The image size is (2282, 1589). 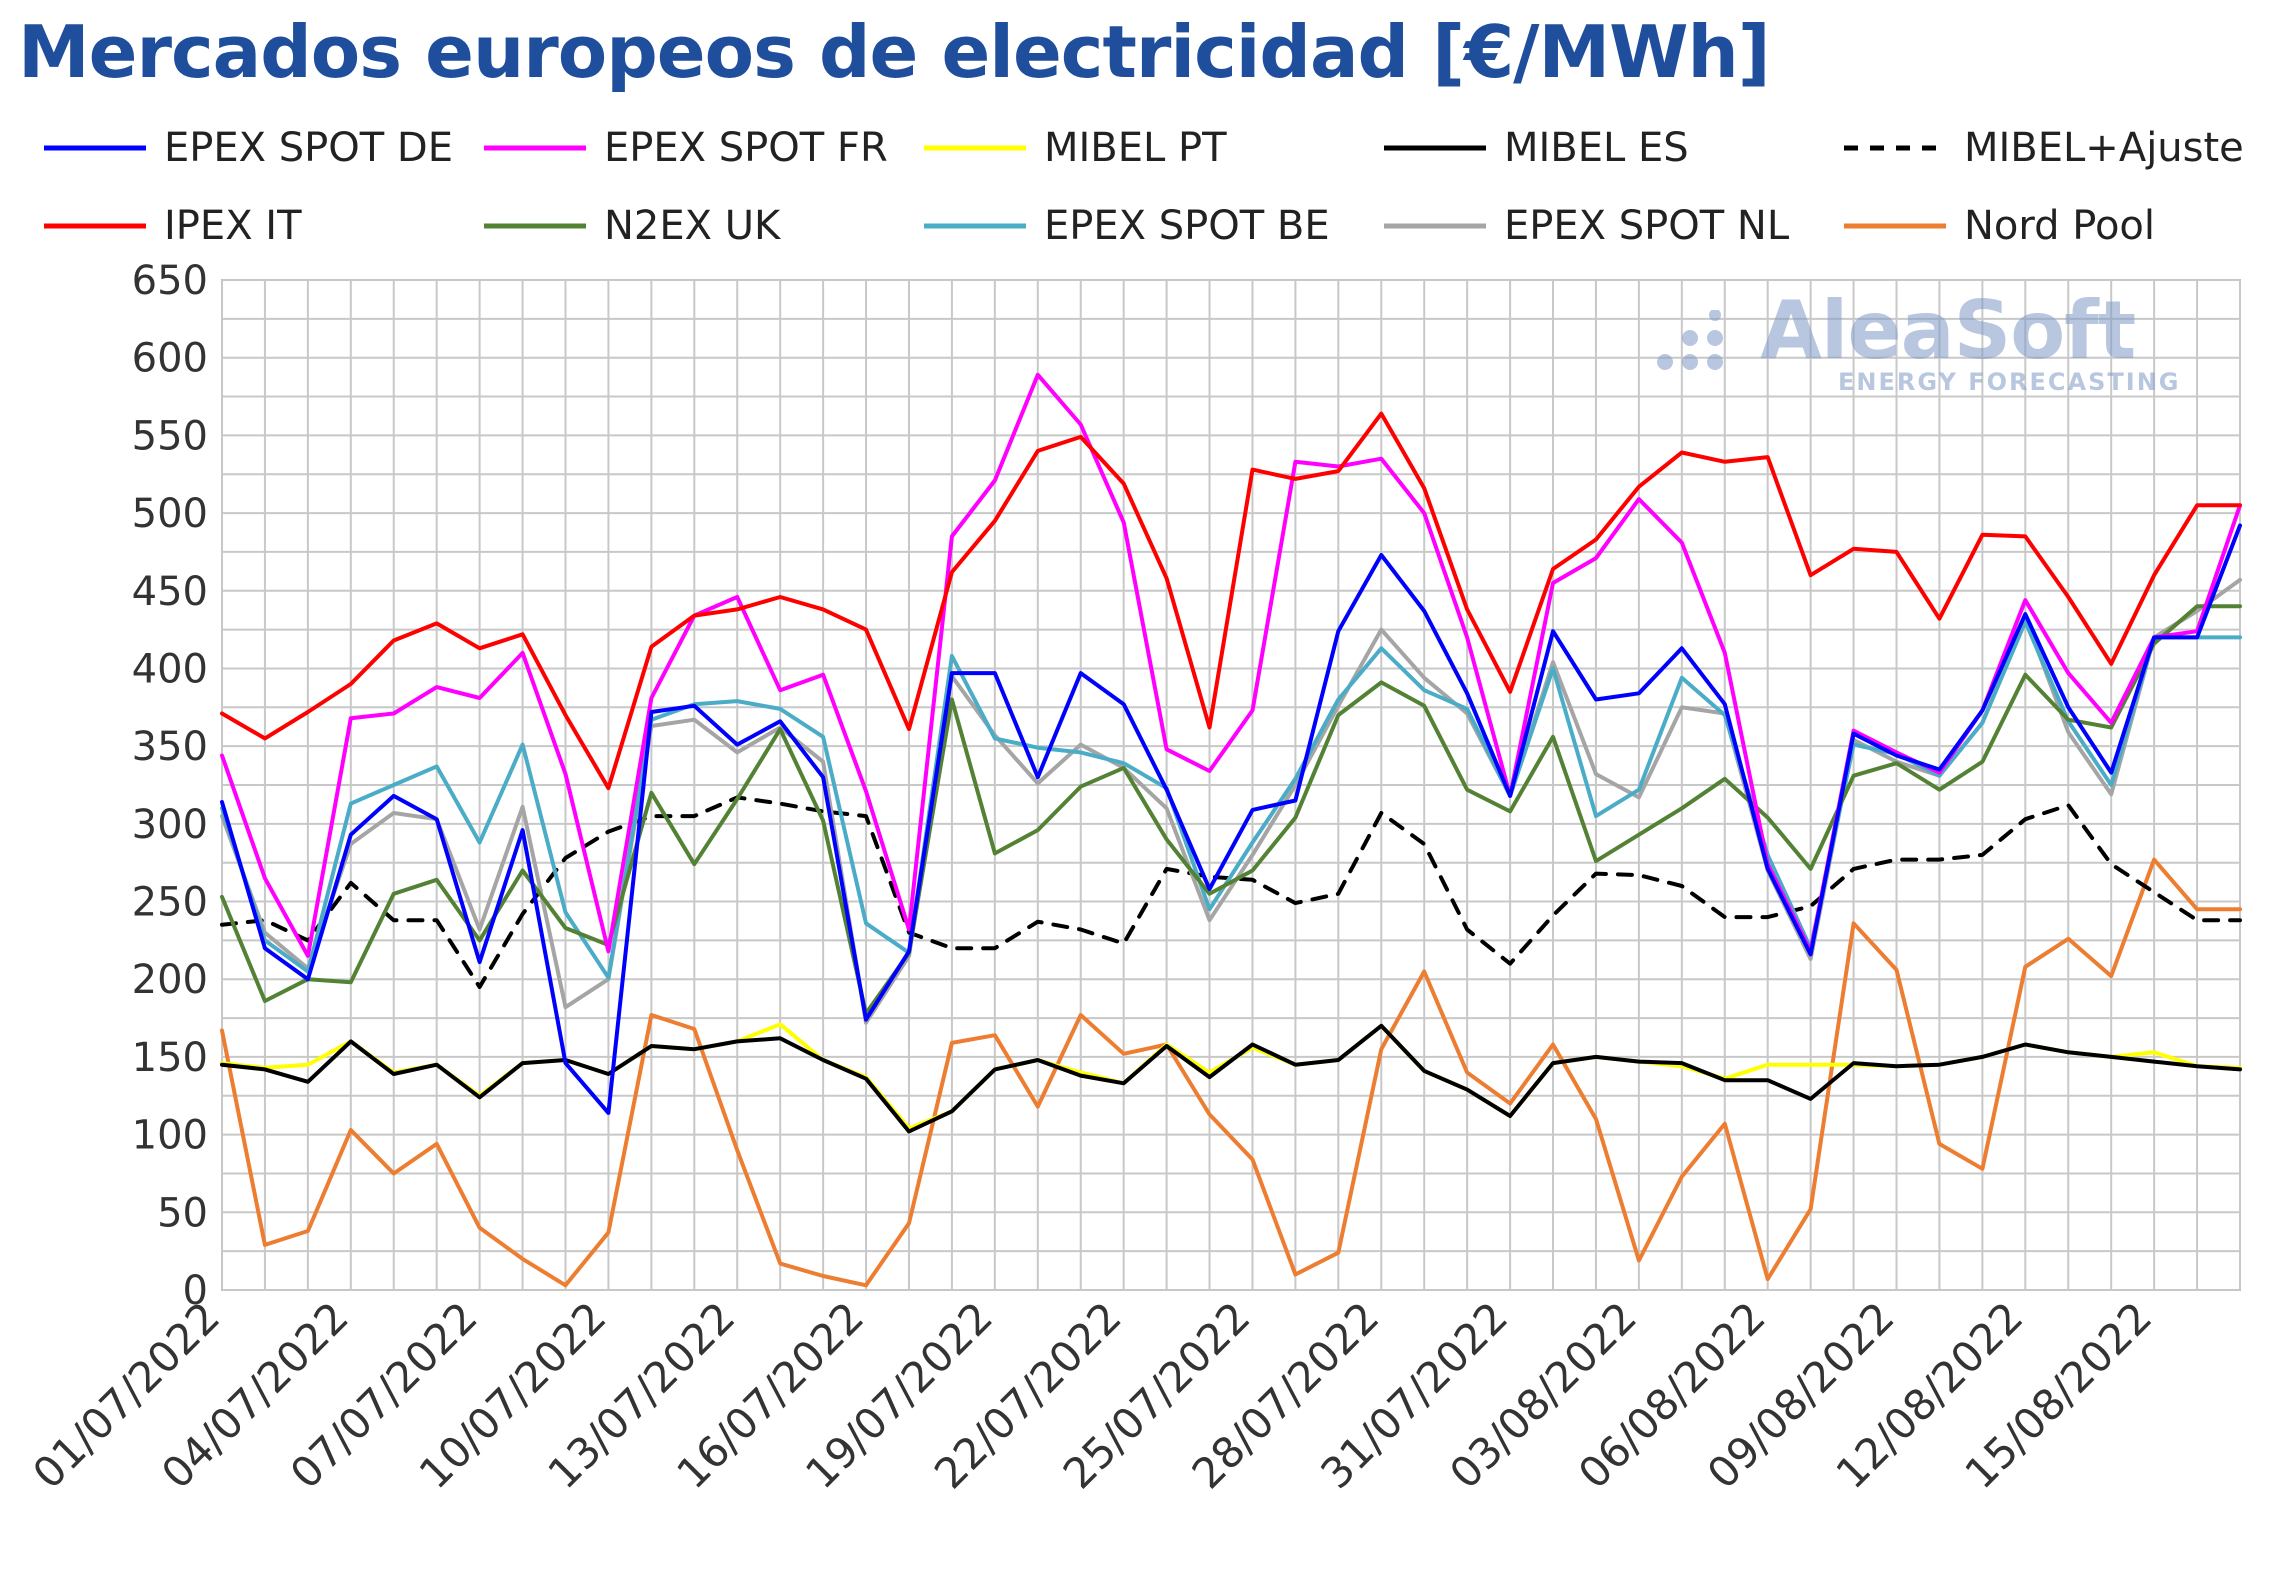 I want to click on legend-item-epex-spot-nl: EPEX SPOT NL, so click(x=1584, y=226).